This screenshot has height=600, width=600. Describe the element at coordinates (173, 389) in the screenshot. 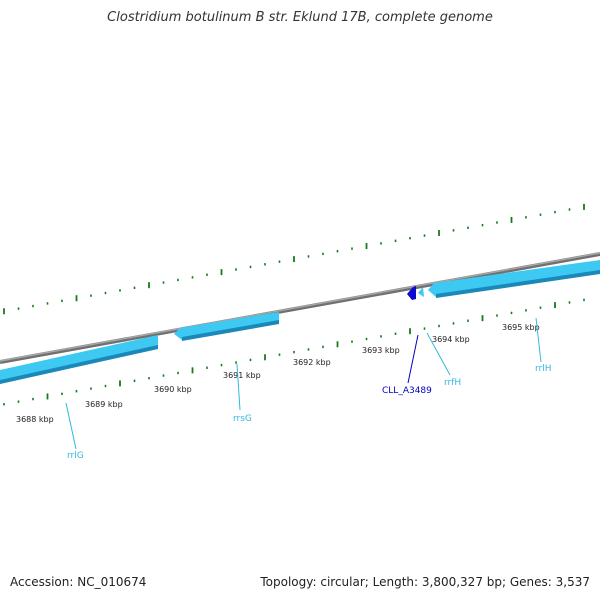

I see `scale-label-3690: 3690 kbp` at that location.